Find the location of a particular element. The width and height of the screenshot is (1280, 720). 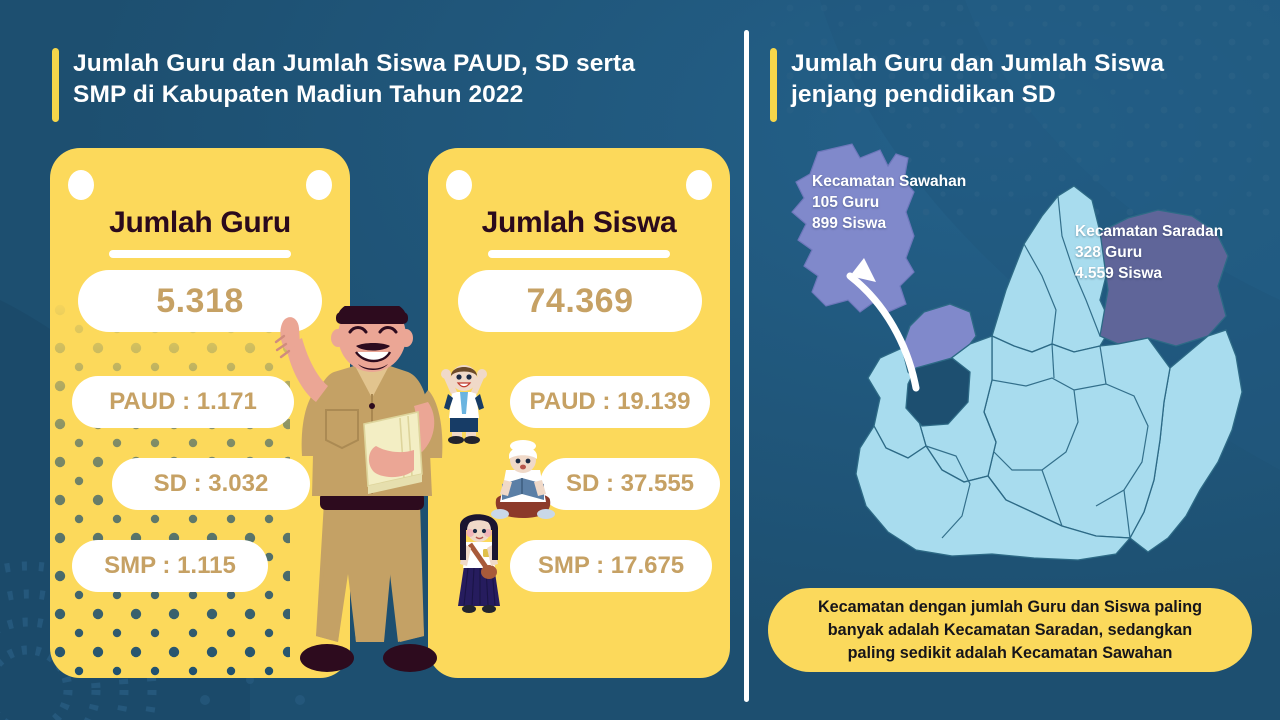

map-label-saradan: Kecamatan Saradan 328 Guru 4.559 Siswa is located at coordinates (1149, 252).